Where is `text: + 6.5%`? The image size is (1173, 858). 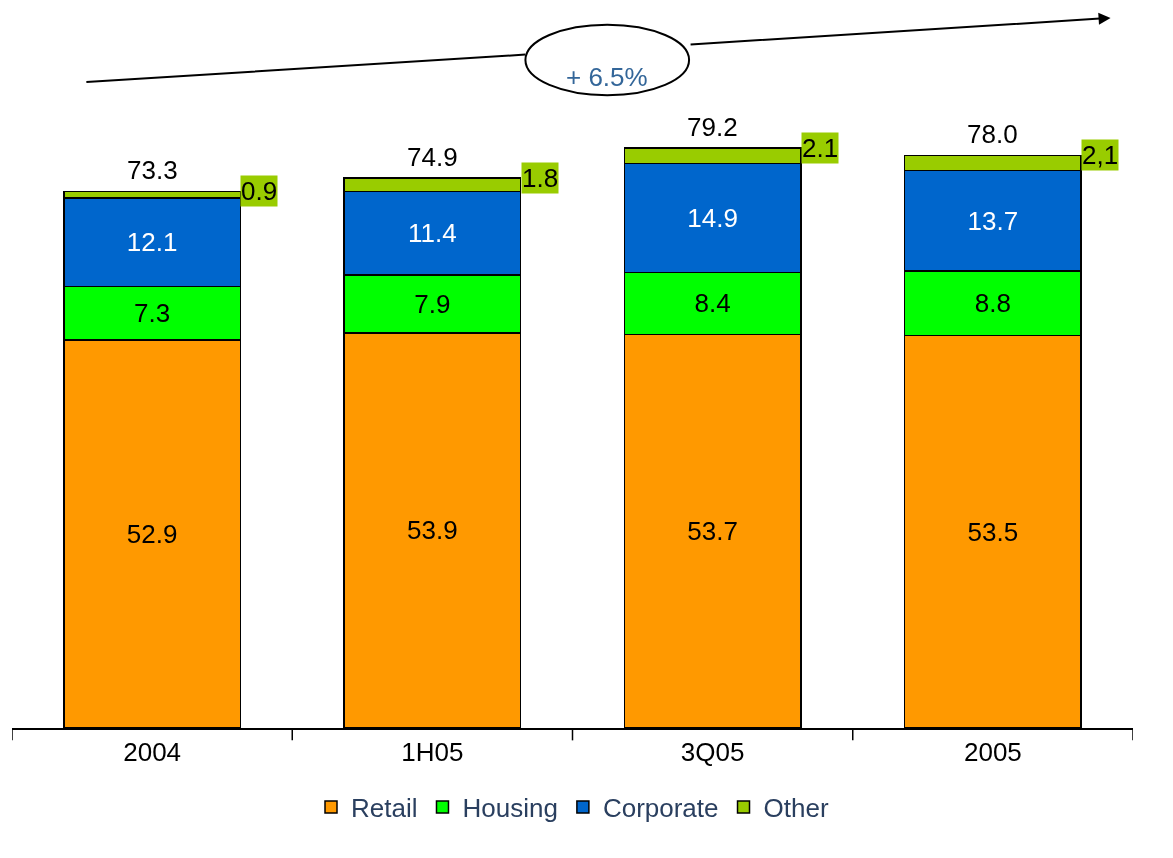 text: + 6.5% is located at coordinates (607, 77).